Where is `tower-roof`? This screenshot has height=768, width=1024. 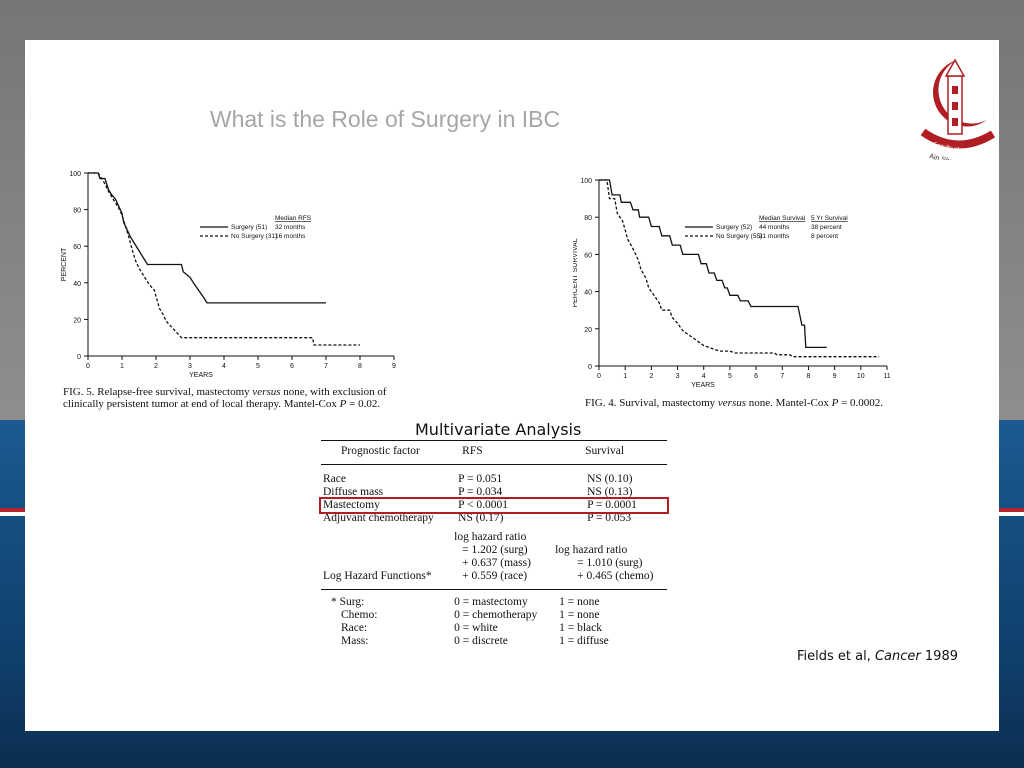
tower-roof is located at coordinates (955, 67).